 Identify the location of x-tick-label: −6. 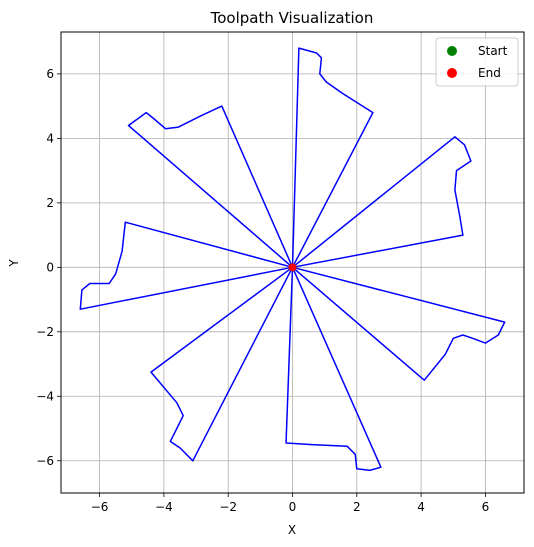
(100, 507).